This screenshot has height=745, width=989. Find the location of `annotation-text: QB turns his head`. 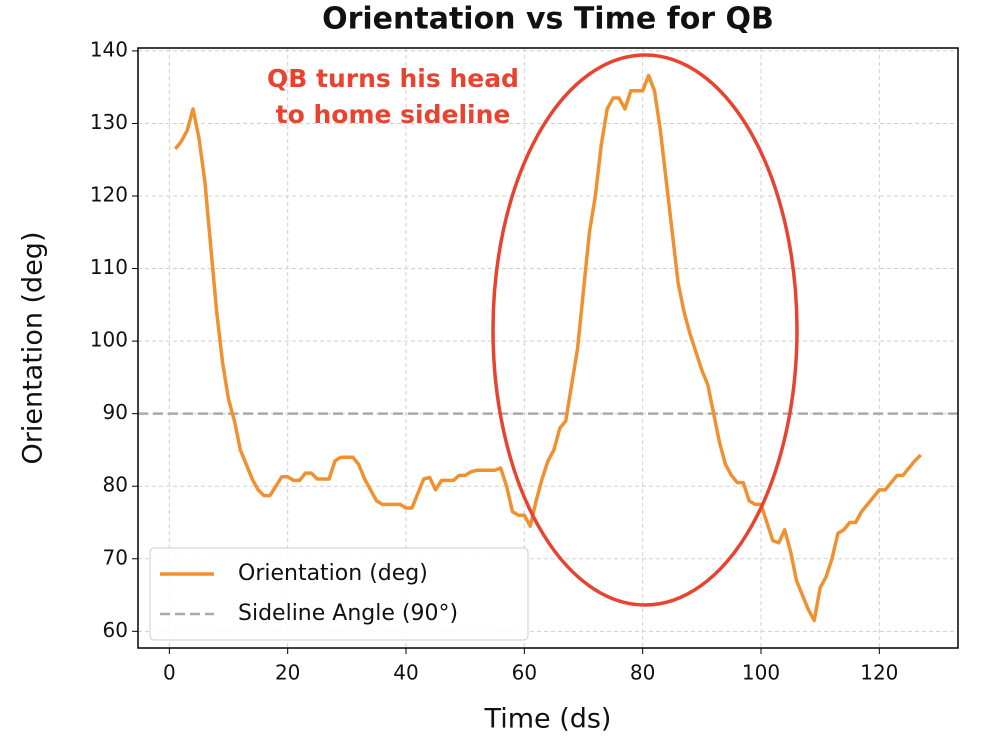

annotation-text: QB turns his head is located at coordinates (393, 78).